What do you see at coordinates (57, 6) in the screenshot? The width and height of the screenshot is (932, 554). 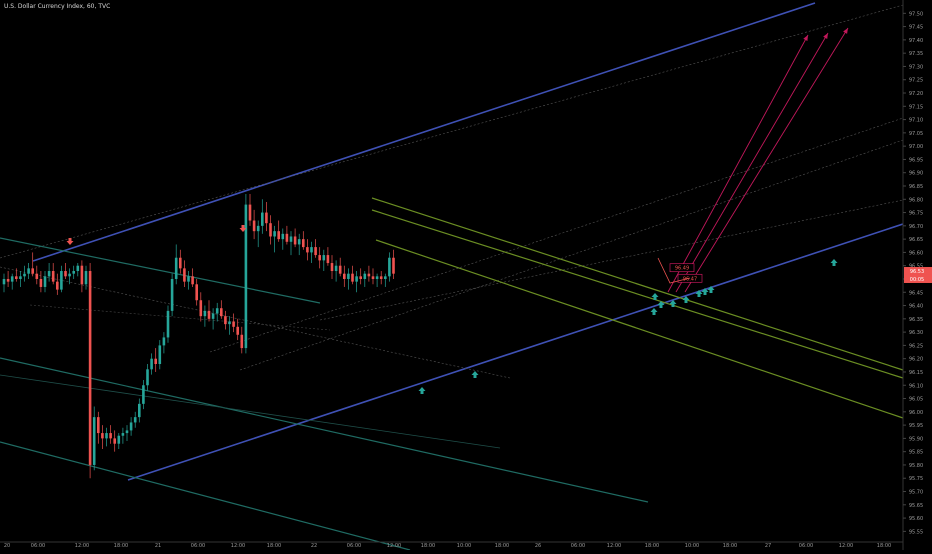 I see `chart-title: U.S. Dollar Currency Index, 60, TVC` at bounding box center [57, 6].